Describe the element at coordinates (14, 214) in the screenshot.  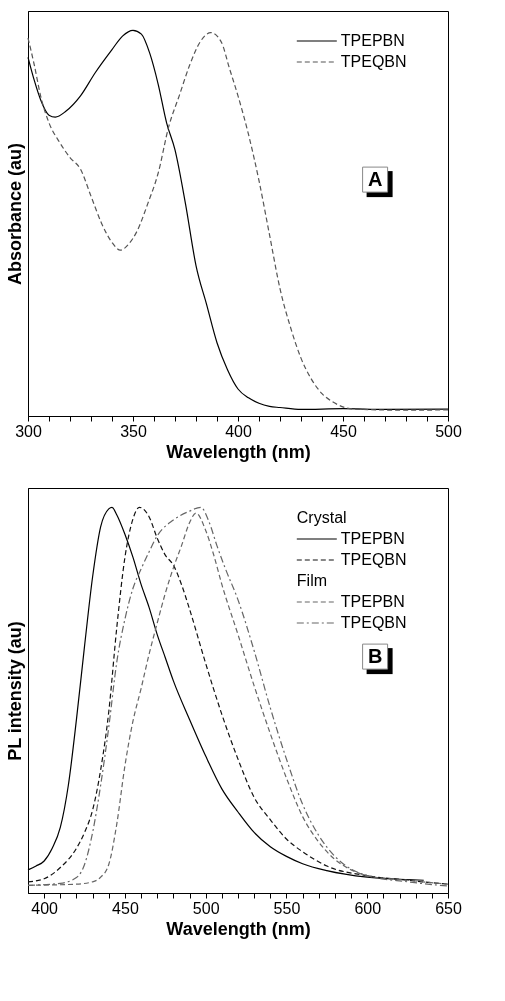
I see `y-axis-title: Absorbance (au)` at that location.